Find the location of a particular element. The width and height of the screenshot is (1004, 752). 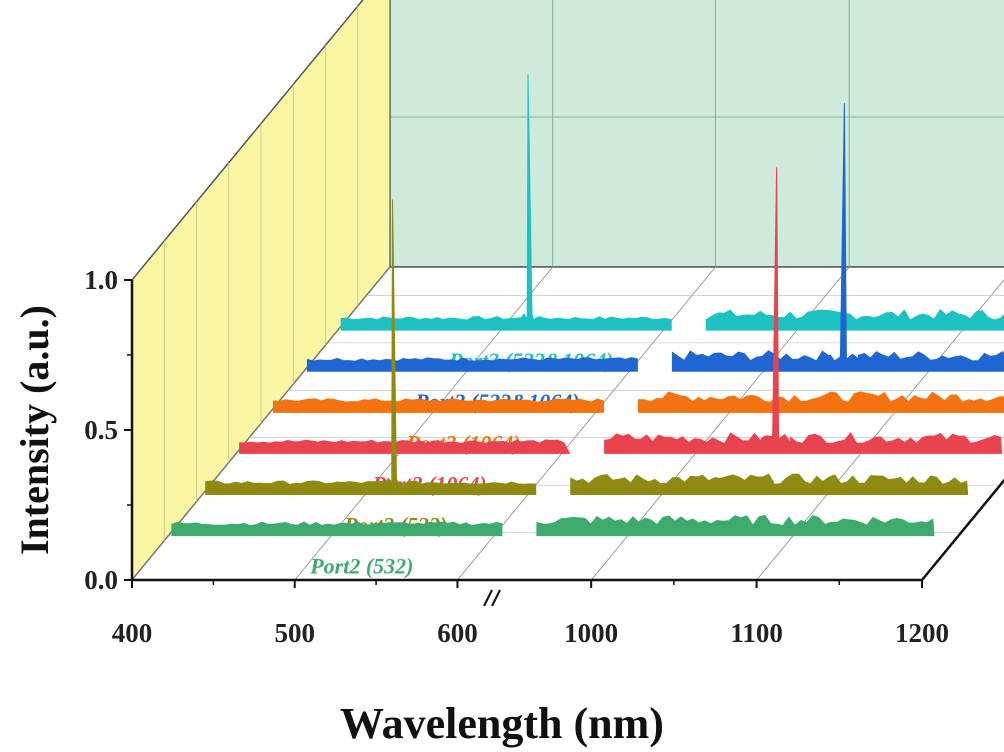

y-tick-label: 0.0 is located at coordinates (101, 580).